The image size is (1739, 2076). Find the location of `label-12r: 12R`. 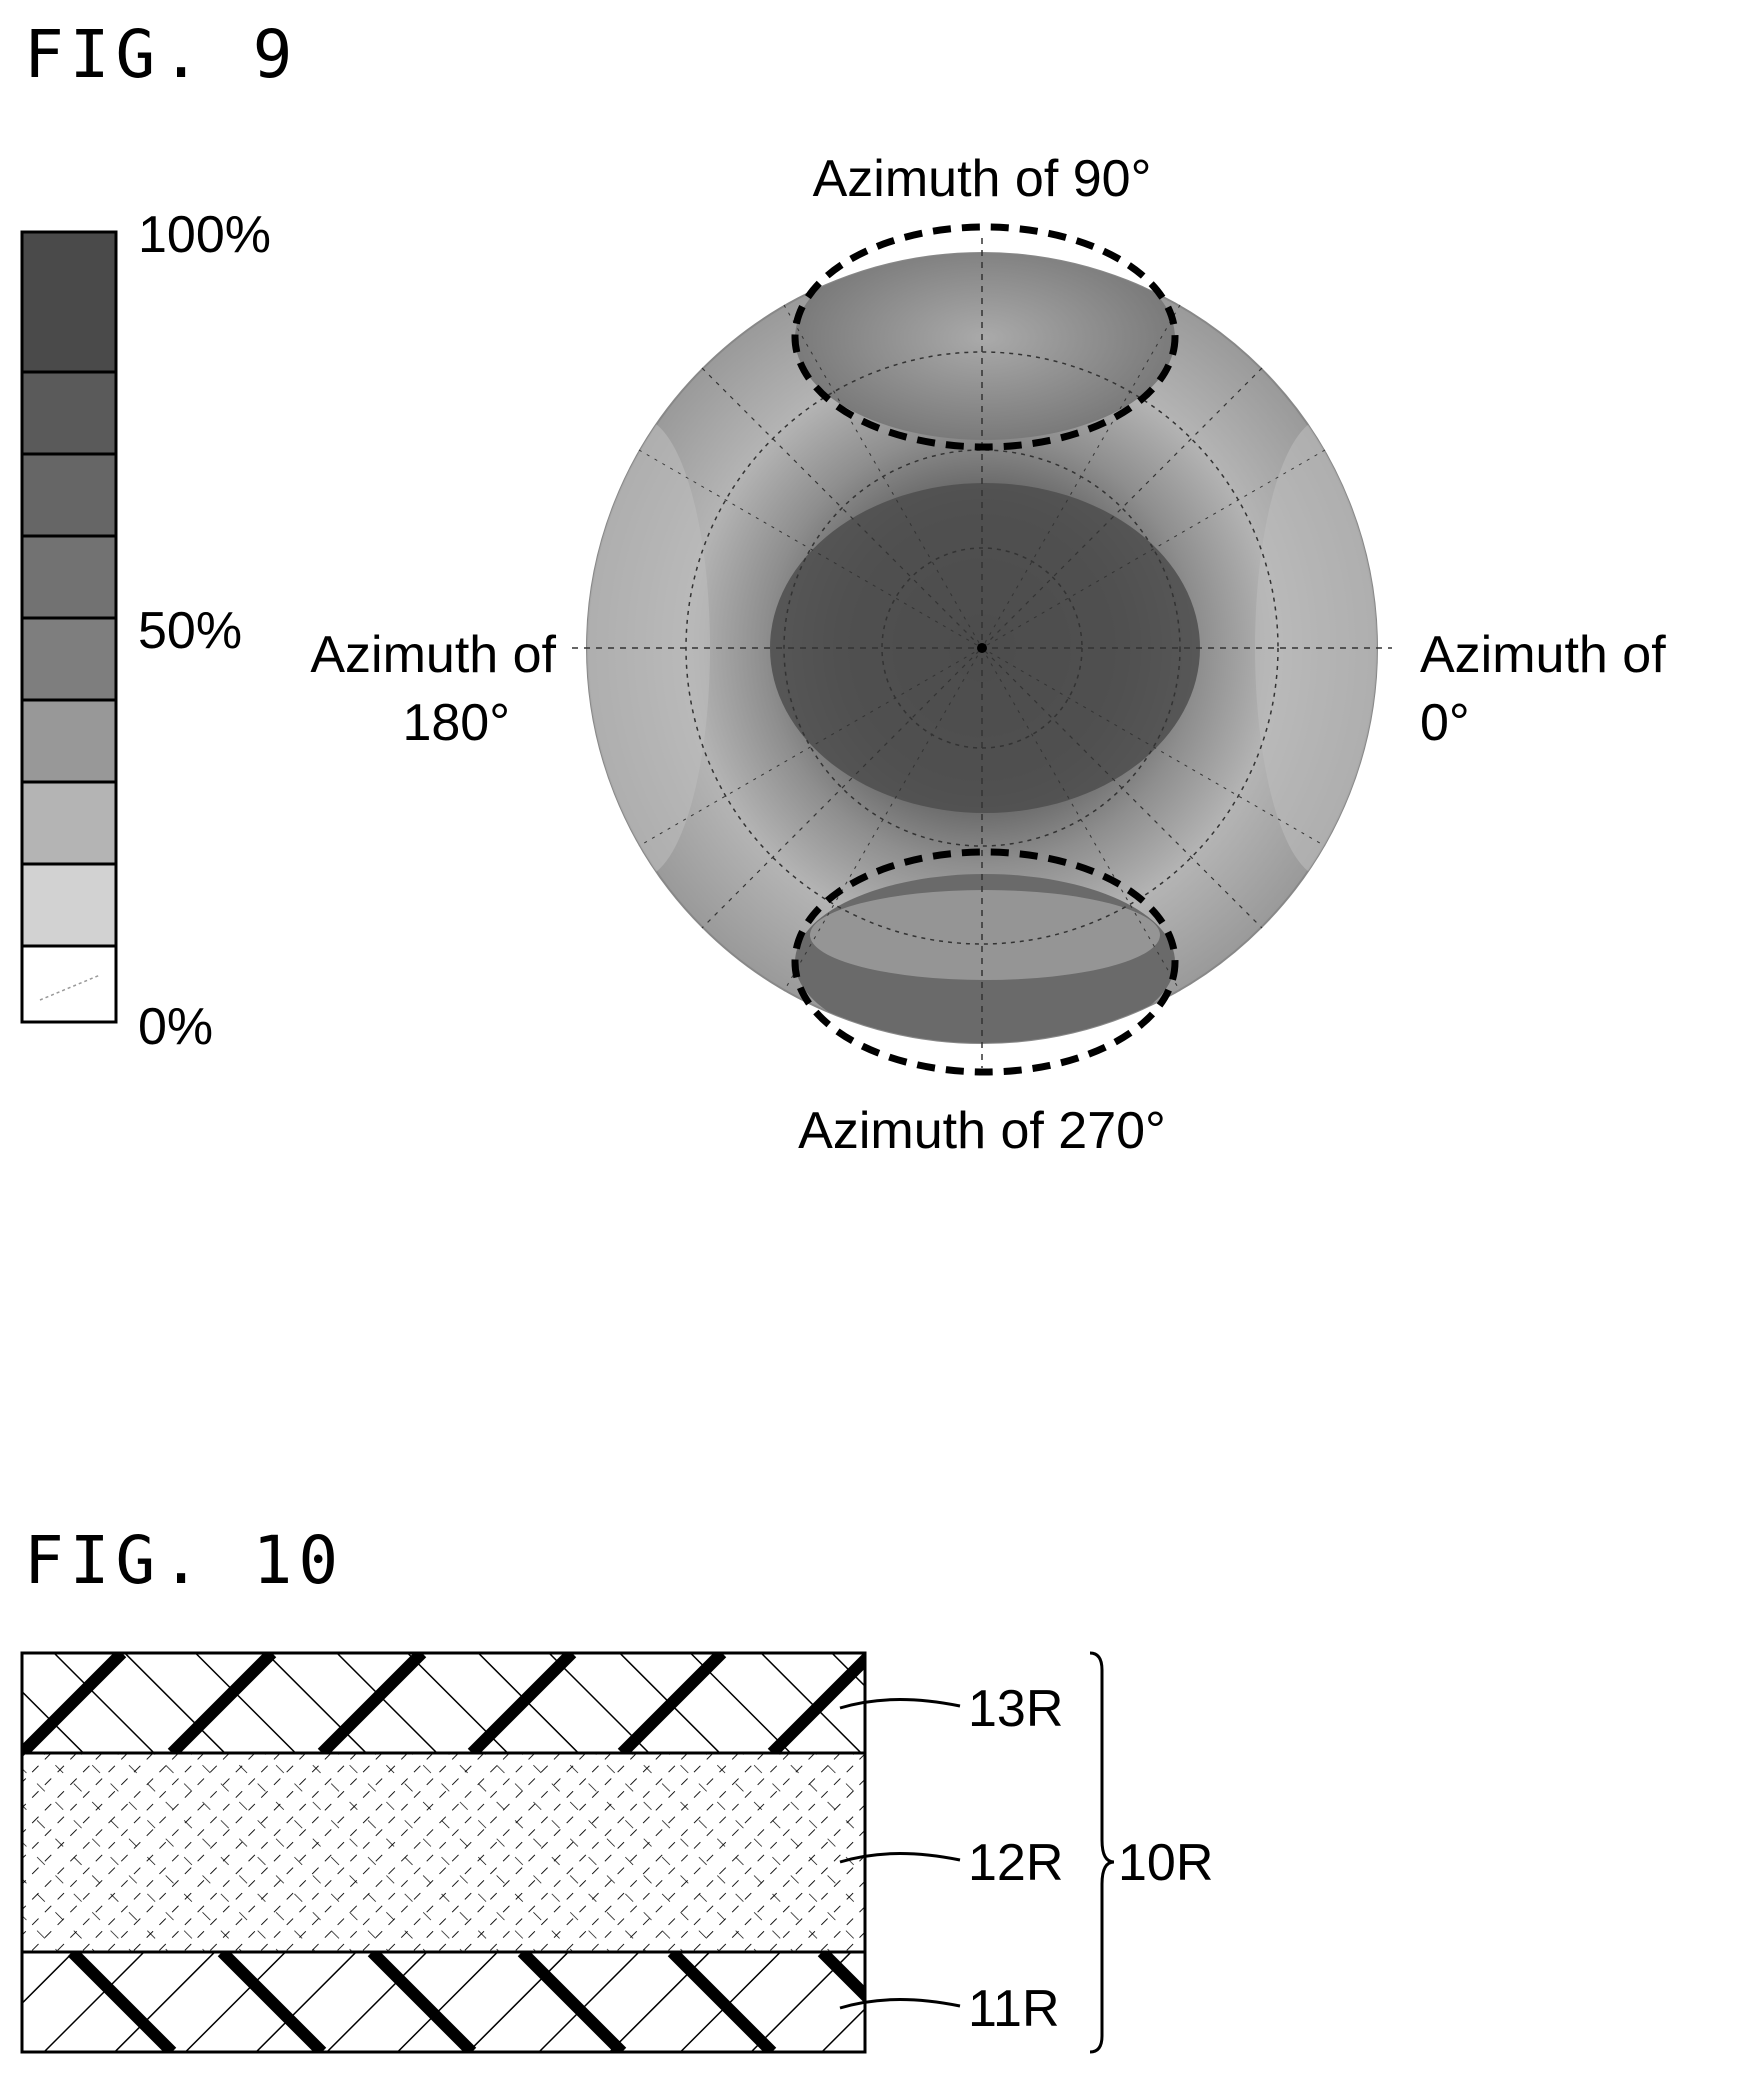

label-12r: 12R is located at coordinates (1015, 1863).